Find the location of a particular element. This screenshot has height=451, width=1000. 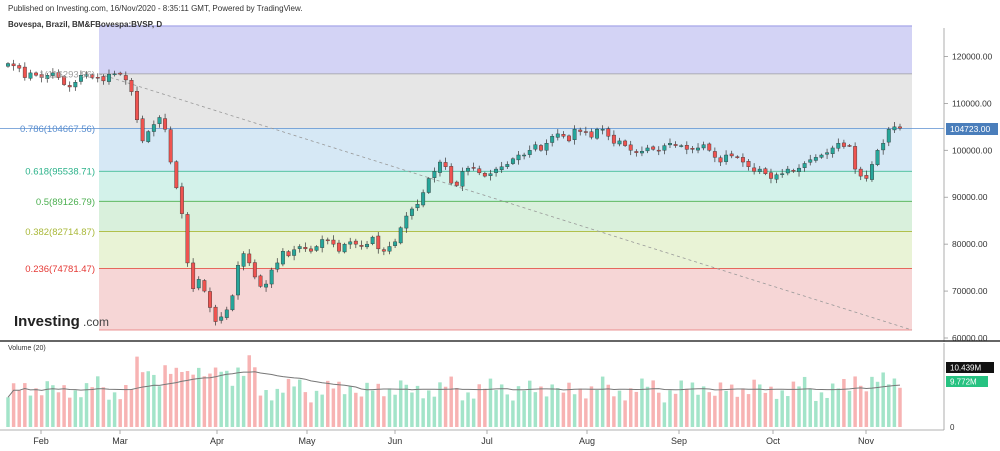

volume-last-value: 9.772M is located at coordinates (963, 382).